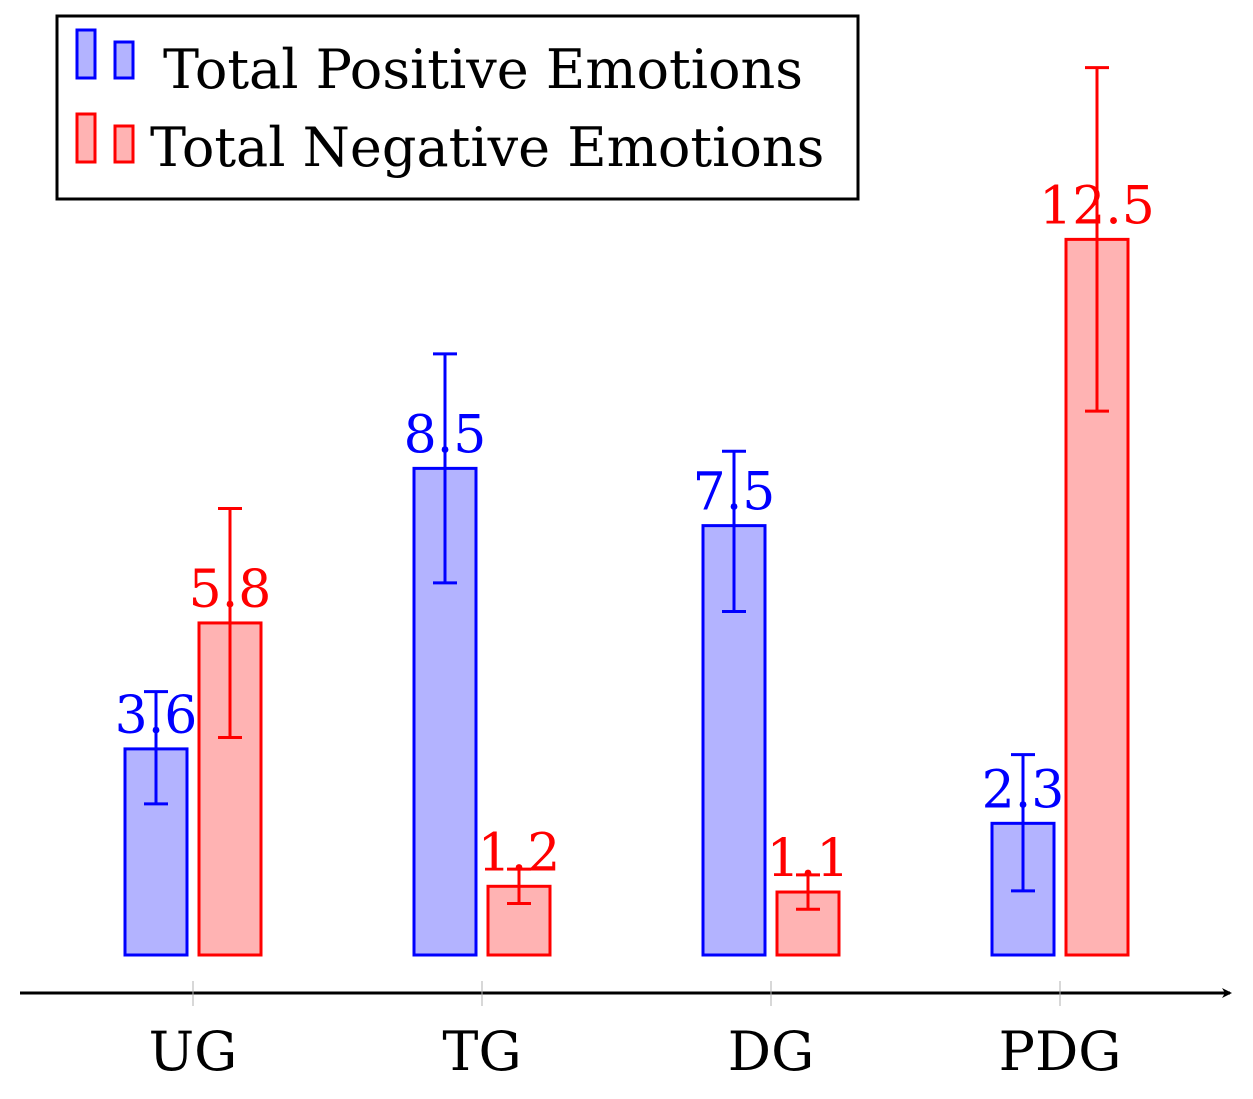  What do you see at coordinates (156, 716) in the screenshot?
I see `value-label-positive-ug: 3.6` at bounding box center [156, 716].